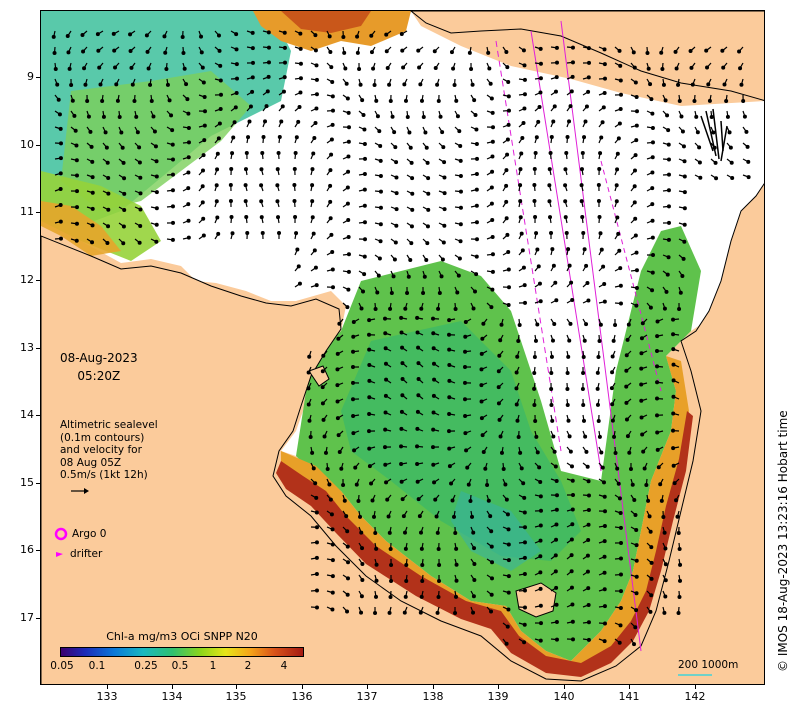  I want to click on altimetry-line: and velocity for, so click(101, 450).